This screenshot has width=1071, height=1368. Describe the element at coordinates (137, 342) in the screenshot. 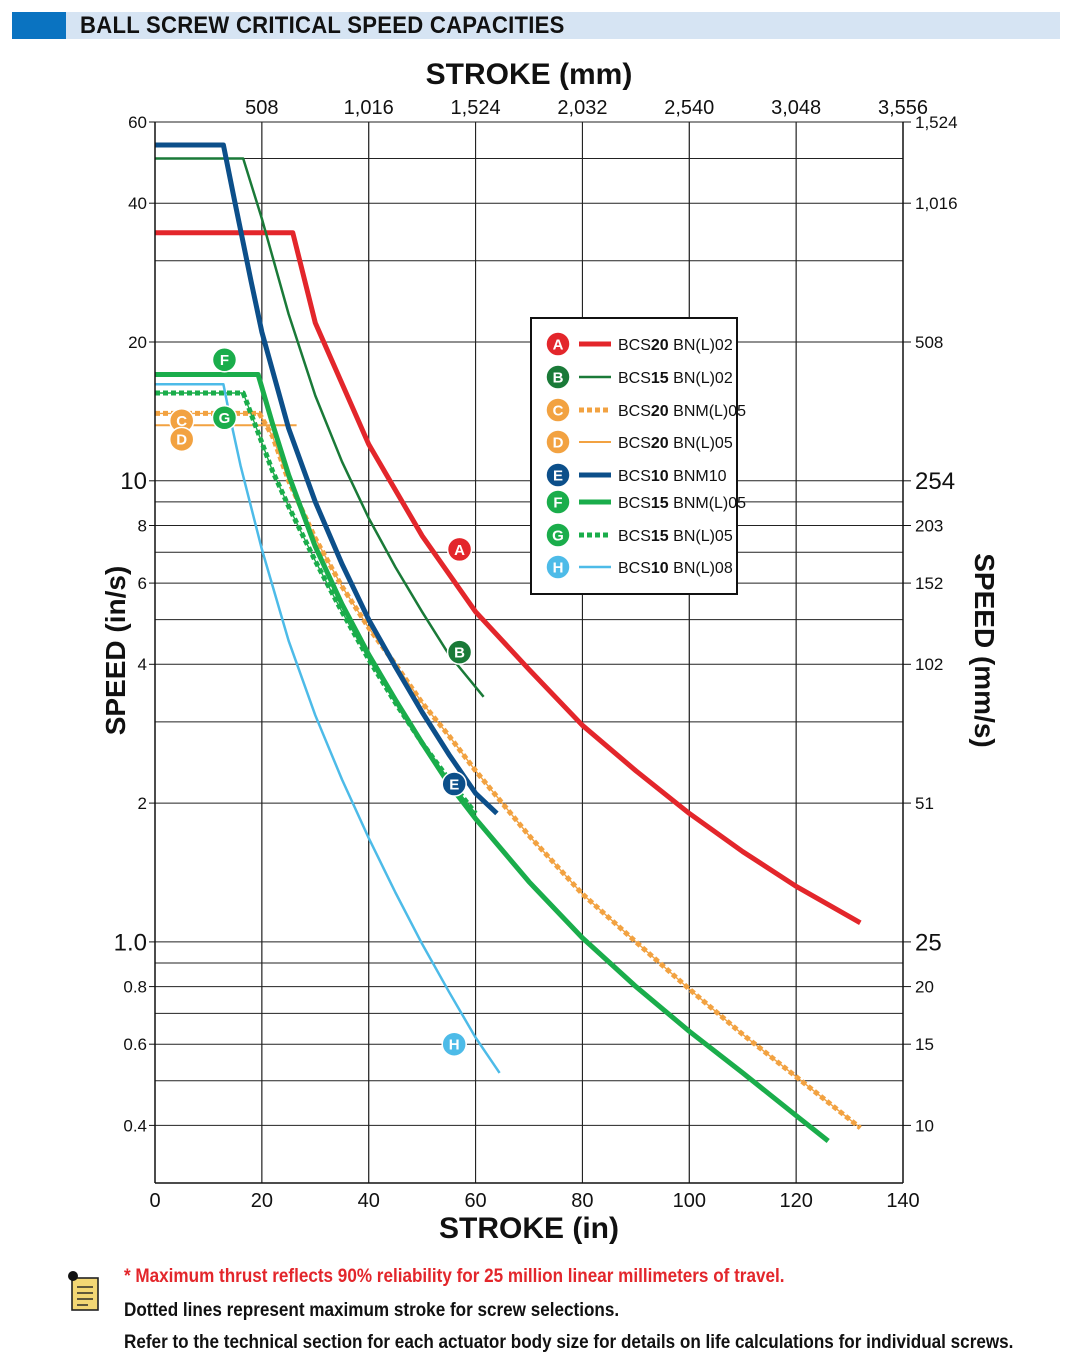

I see `y-tick-label: 20` at that location.